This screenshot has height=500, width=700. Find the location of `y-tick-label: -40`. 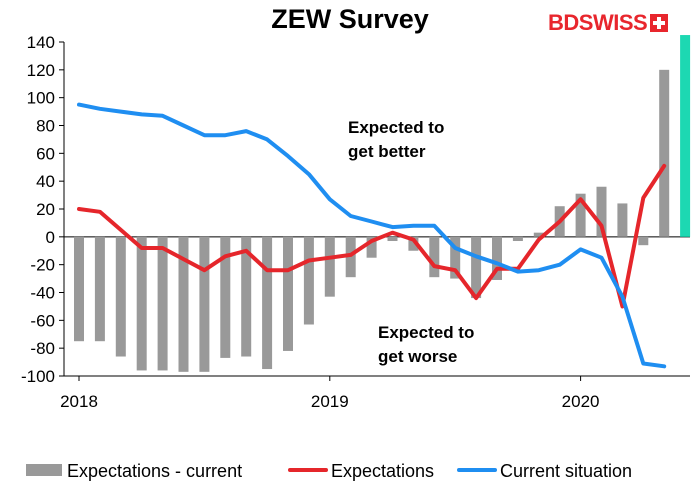

y-tick-label: -40 is located at coordinates (42, 293).